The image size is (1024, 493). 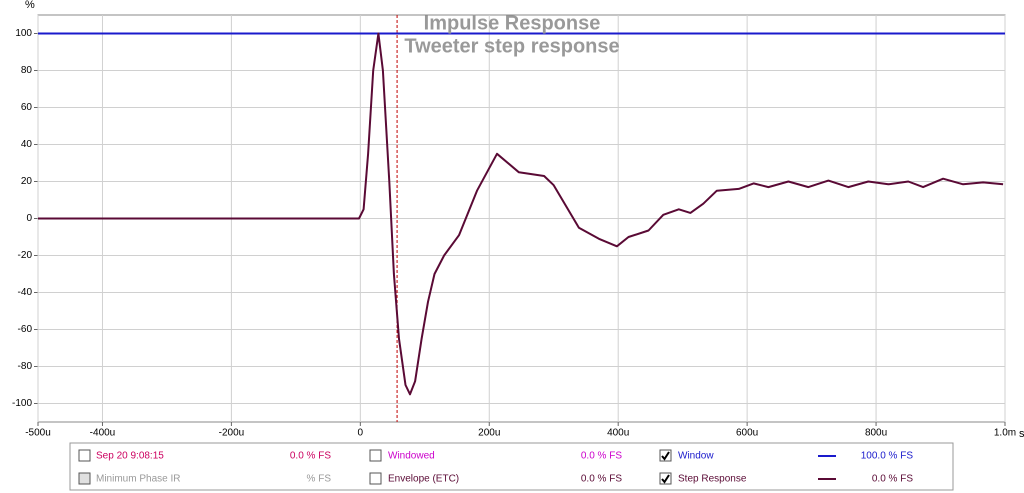 I want to click on x-tick-label: 1.0m, so click(x=1005, y=433).